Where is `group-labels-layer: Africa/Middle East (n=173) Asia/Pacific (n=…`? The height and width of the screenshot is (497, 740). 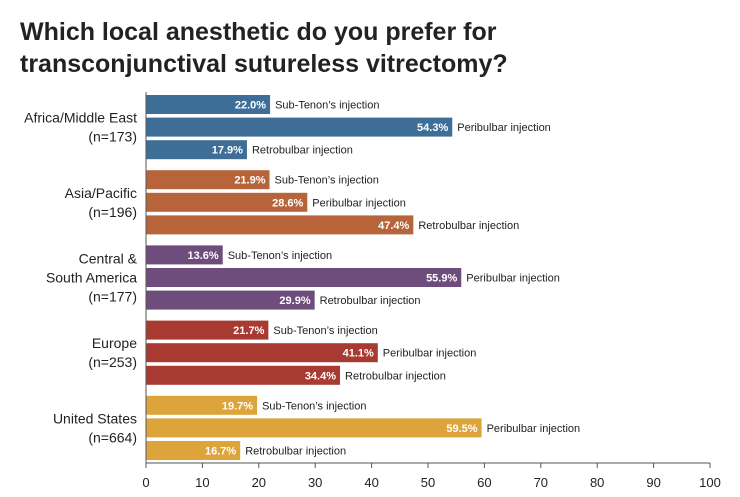 group-labels-layer: Africa/Middle East (n=173) Asia/Pacific (n=… is located at coordinates (80, 278).